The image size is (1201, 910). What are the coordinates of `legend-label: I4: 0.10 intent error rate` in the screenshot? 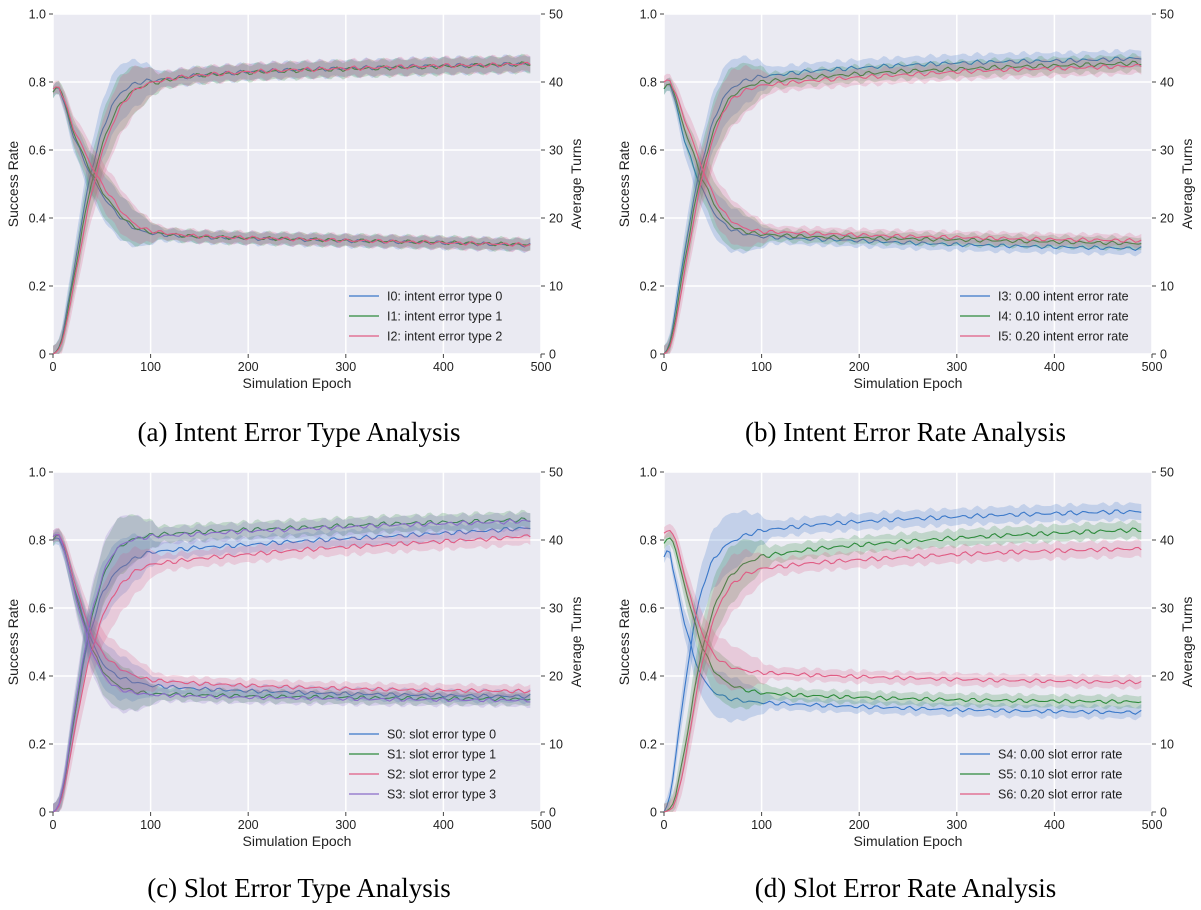 It's located at (1063, 317).